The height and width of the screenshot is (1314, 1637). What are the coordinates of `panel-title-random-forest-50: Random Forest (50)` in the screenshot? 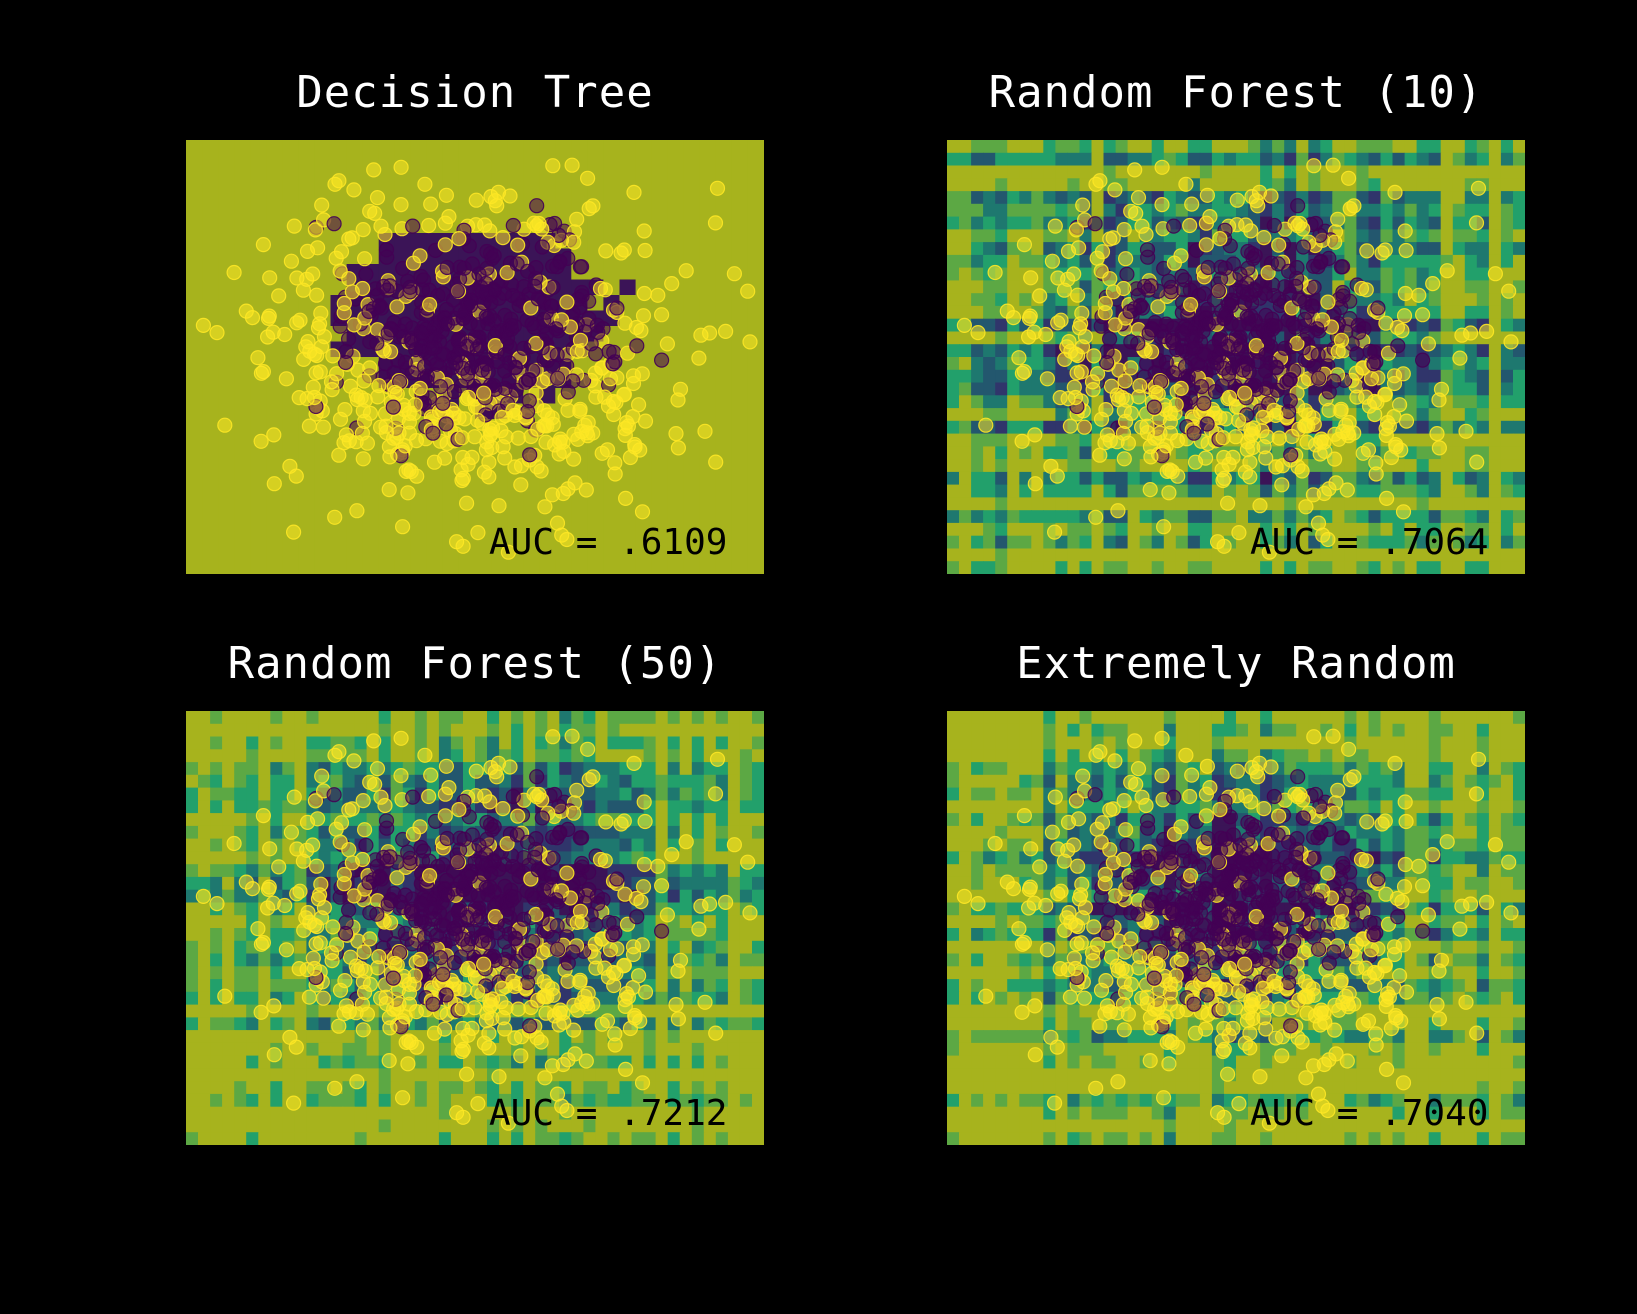 It's located at (475, 663).